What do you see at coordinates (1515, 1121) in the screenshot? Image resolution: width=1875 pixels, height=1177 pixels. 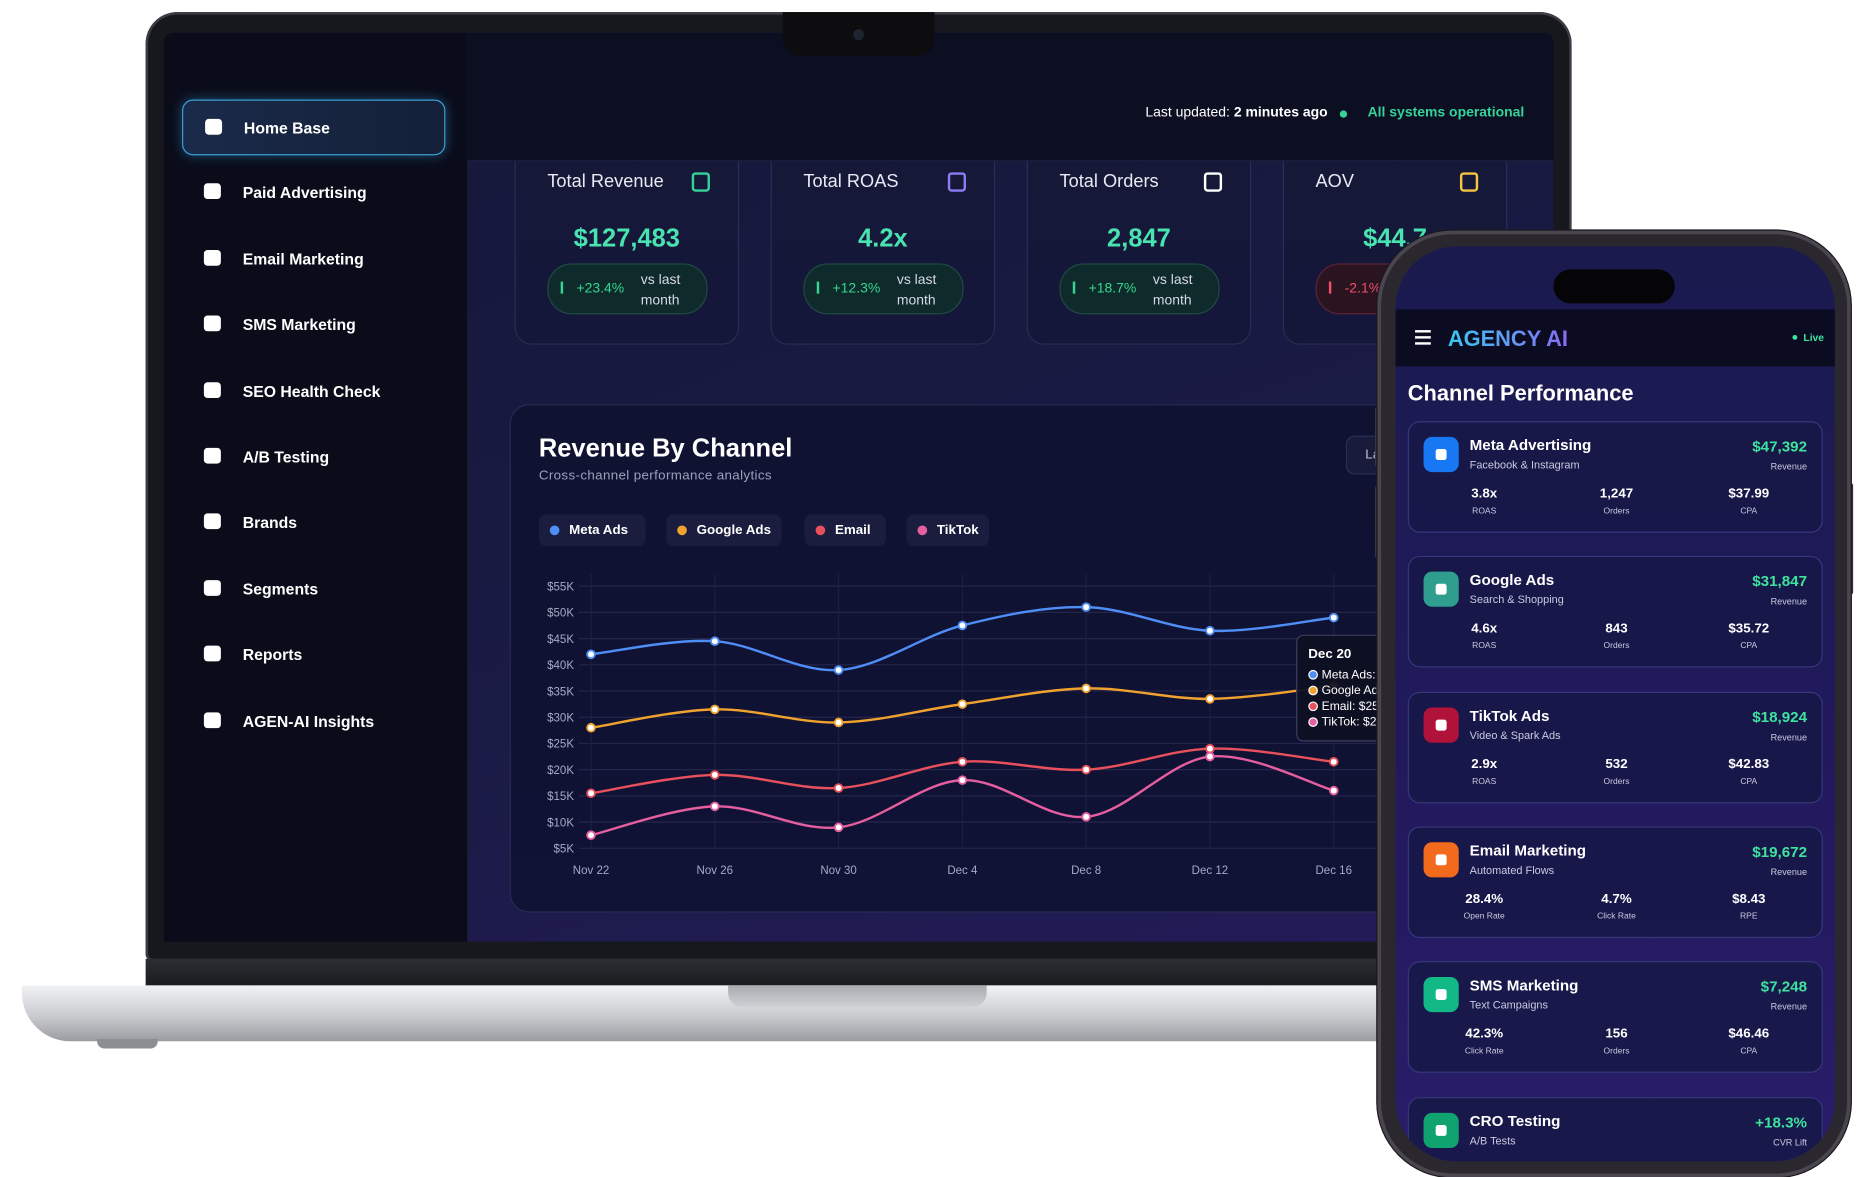 I see `channel-name: CRO Testing` at bounding box center [1515, 1121].